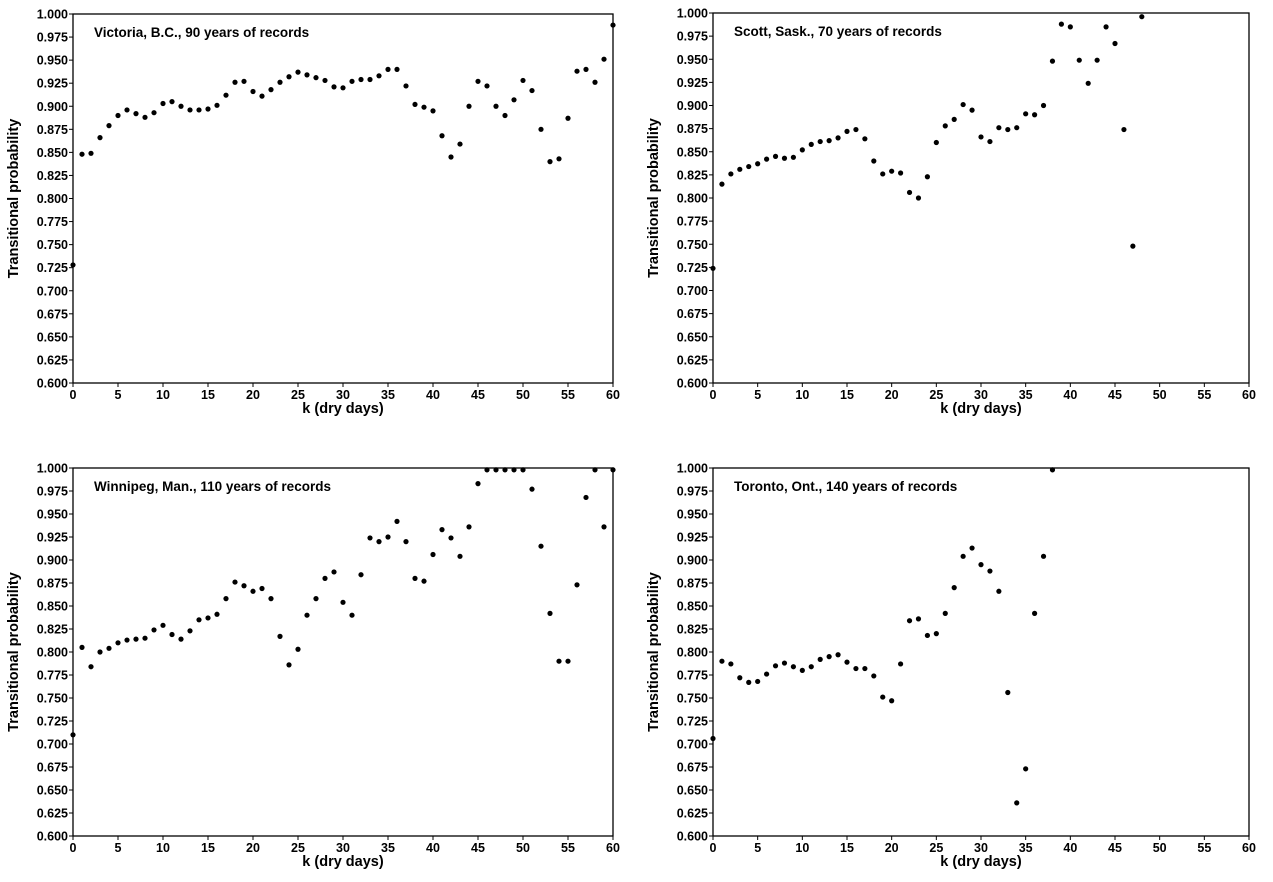  What do you see at coordinates (692, 492) in the screenshot?
I see `y-tick-label: 0.975` at bounding box center [692, 492].